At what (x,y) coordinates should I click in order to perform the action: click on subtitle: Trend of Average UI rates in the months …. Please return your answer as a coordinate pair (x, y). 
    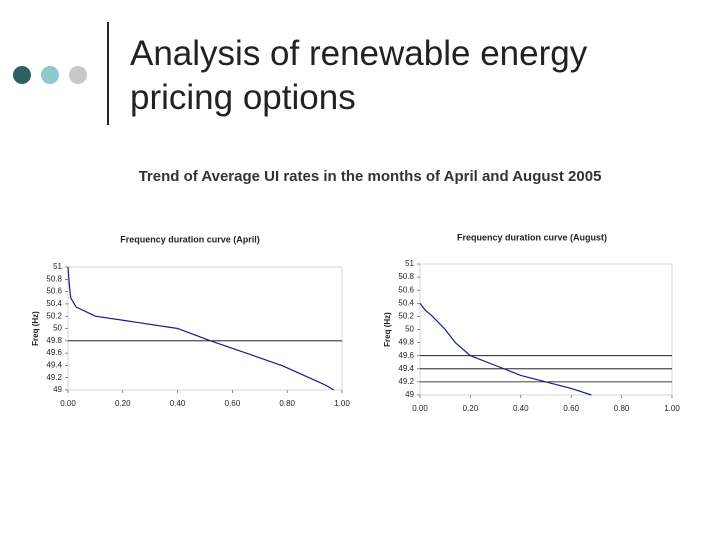
    Looking at the image, I should click on (370, 176).